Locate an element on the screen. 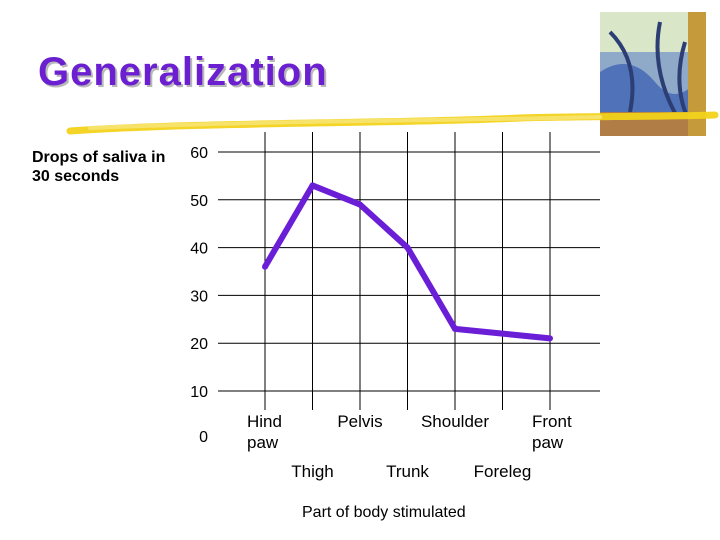  y-axis-label: Drops of saliva in 30 seconds is located at coordinates (99, 167).